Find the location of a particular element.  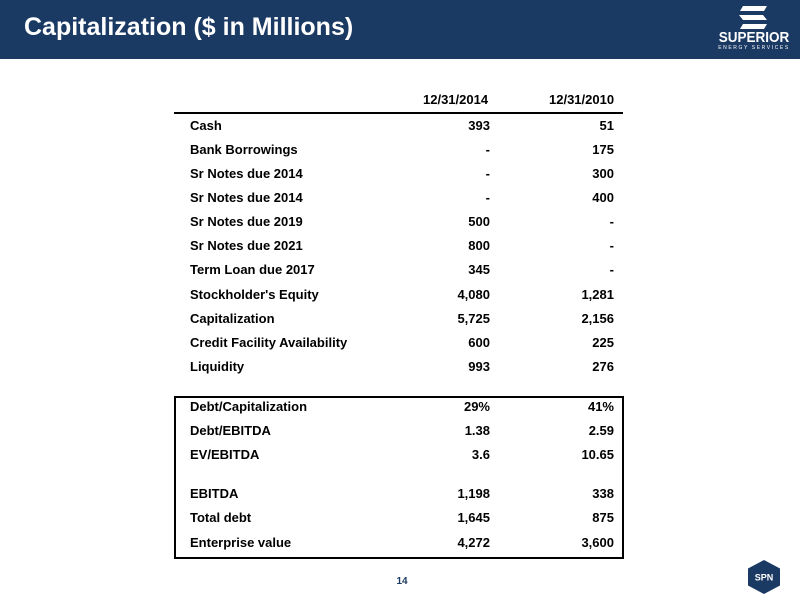

value-2010: 175 is located at coordinates (603, 149).